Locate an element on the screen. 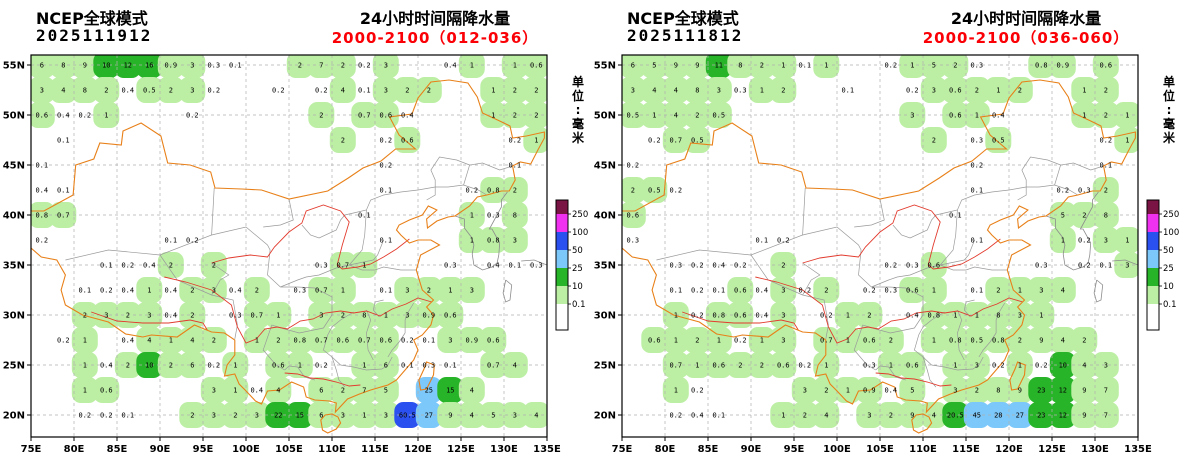  colorbar: 250 100 50 25 10 0.1 is located at coordinates (571, 265).